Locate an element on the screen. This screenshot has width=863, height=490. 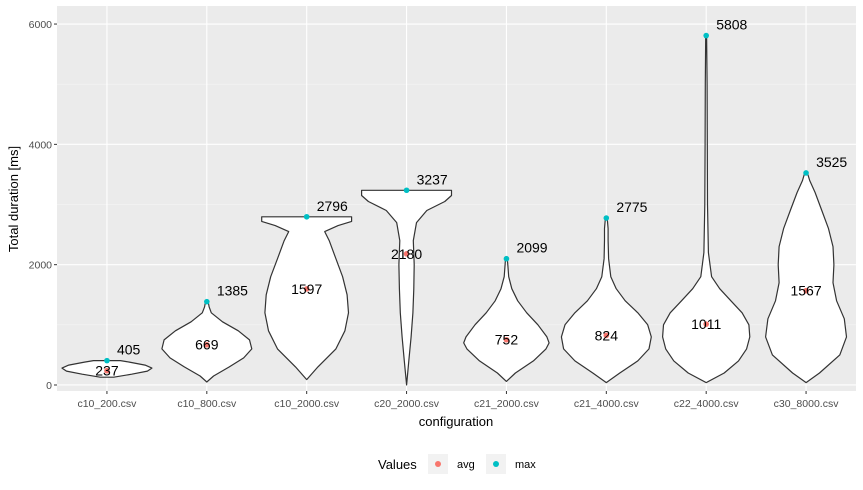
data-label-avg: 1011 is located at coordinates (706, 324).